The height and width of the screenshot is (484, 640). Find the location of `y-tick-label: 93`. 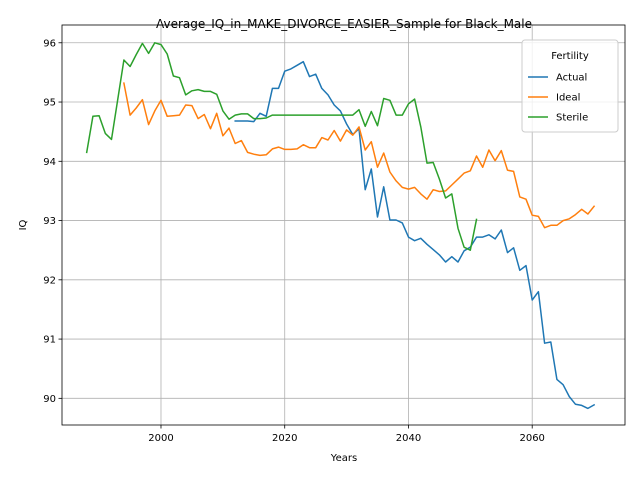

y-tick-label: 93 is located at coordinates (49, 221).